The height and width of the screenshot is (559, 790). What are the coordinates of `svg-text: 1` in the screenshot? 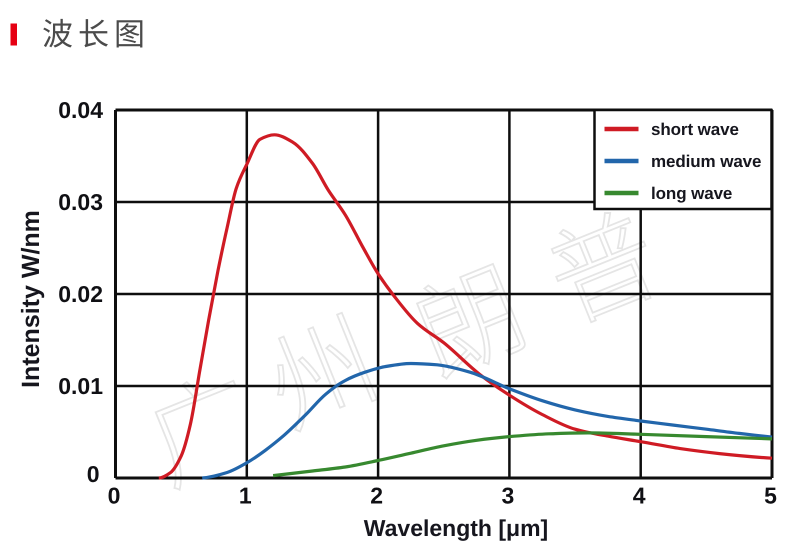 It's located at (245, 496).